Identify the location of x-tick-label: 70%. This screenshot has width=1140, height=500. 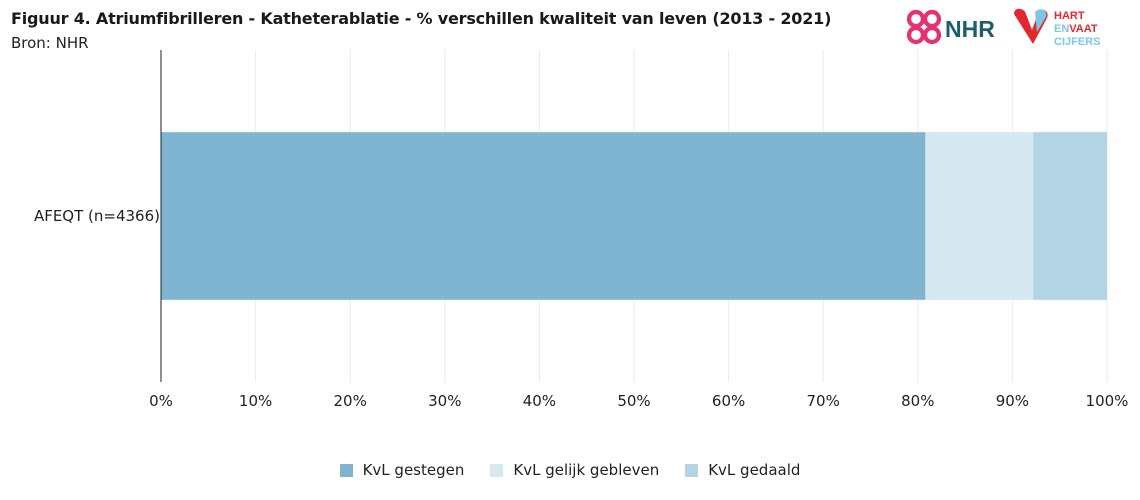
(823, 401).